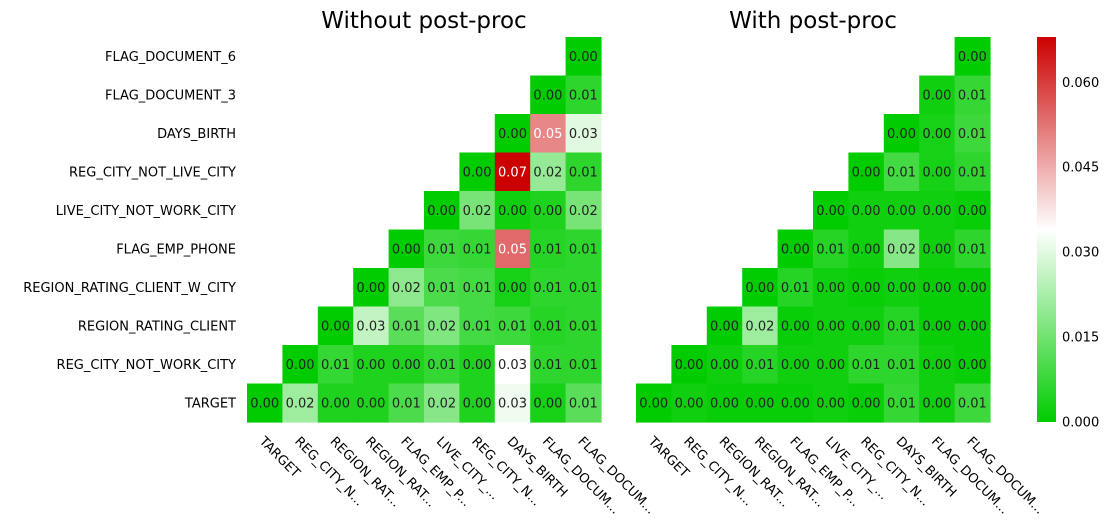 The width and height of the screenshot is (1110, 529). I want to click on row-label: REG_CITY_NOT_WORK_CITY, so click(147, 365).